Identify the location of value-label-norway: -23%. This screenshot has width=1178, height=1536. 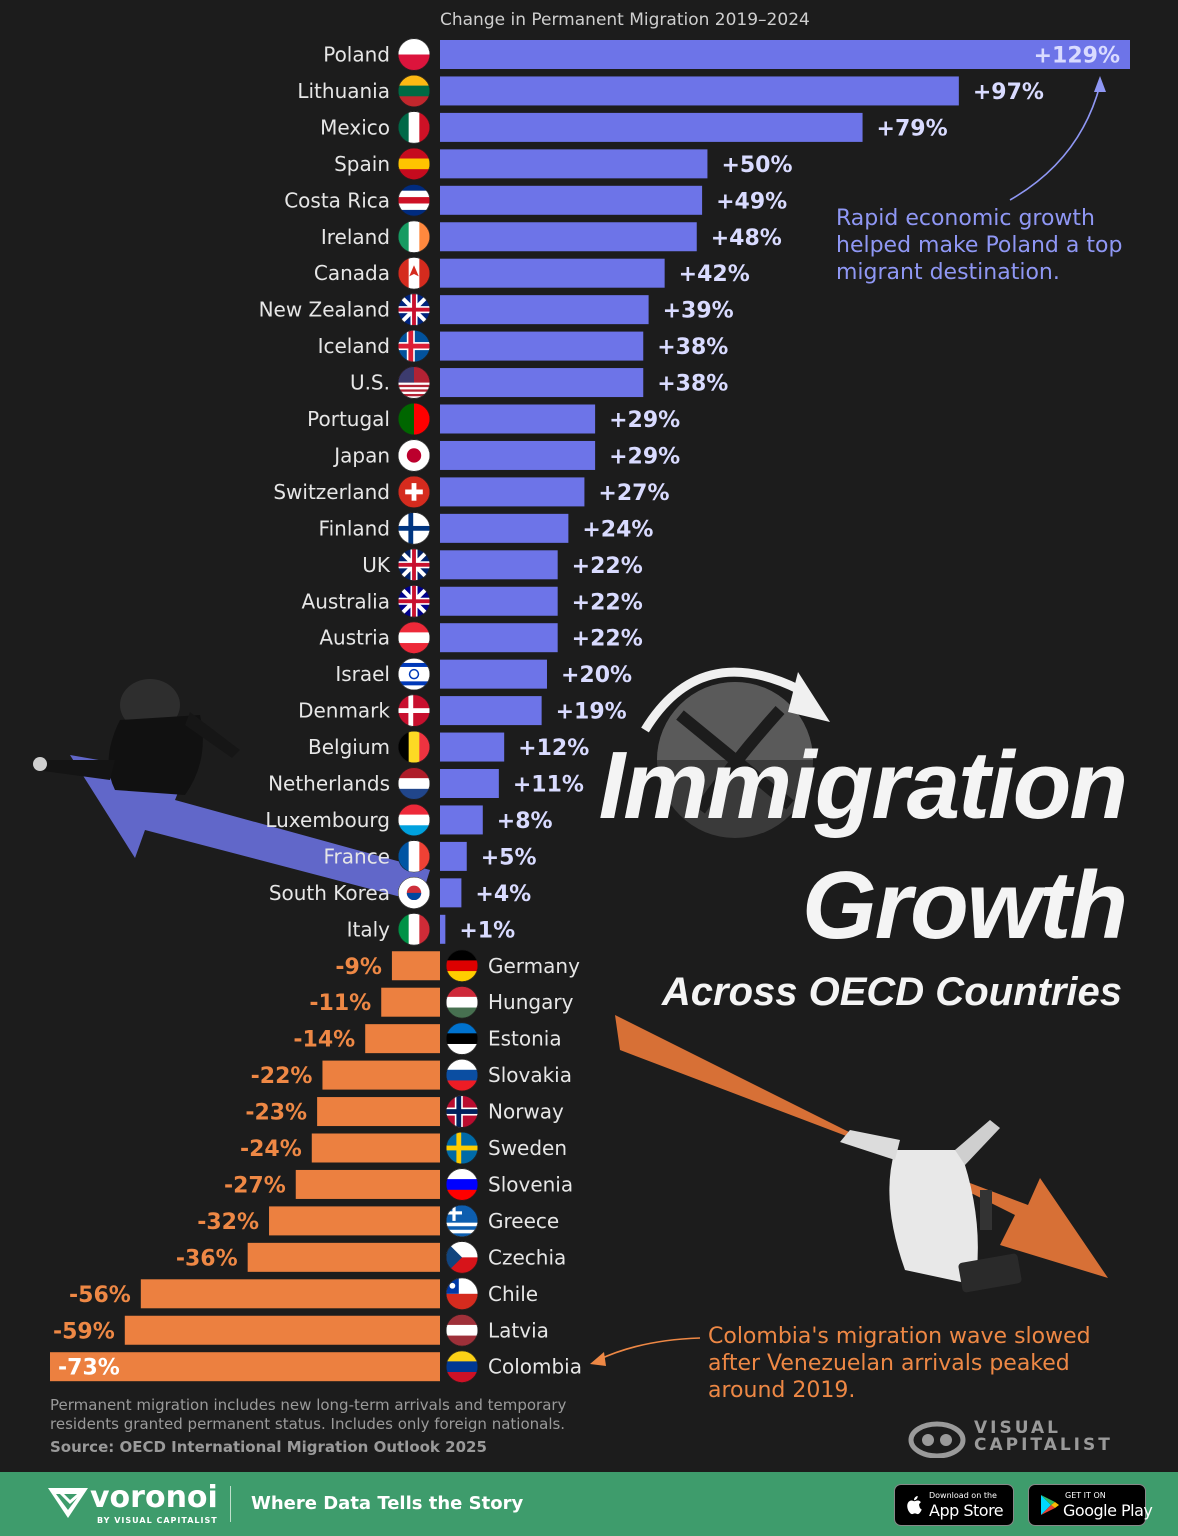
(276, 1113).